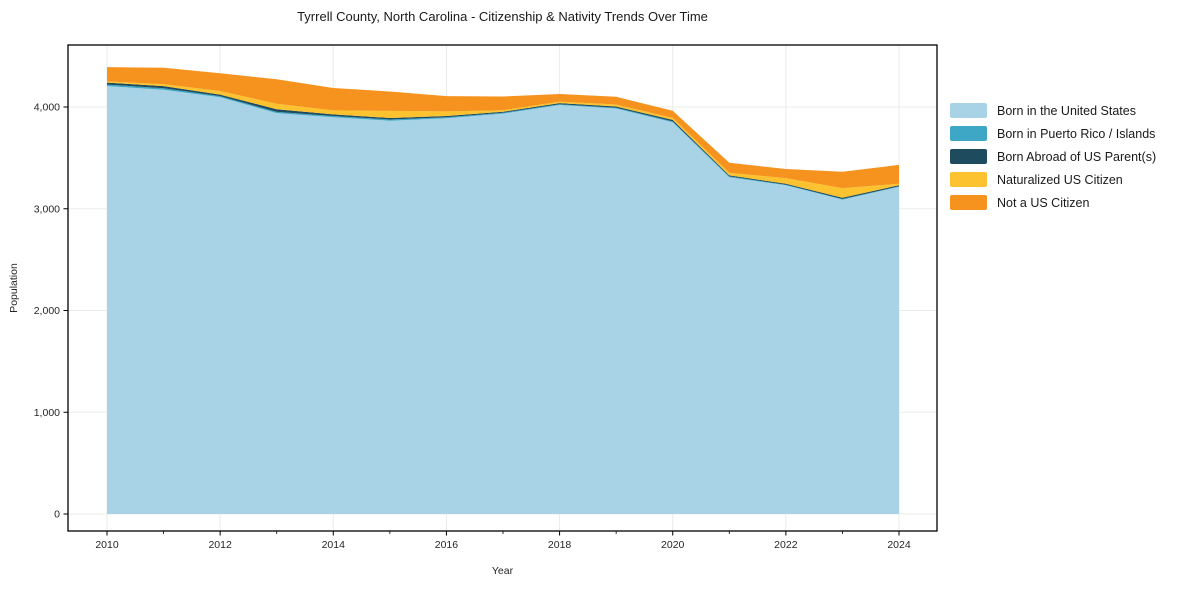  Describe the element at coordinates (560, 545) in the screenshot. I see `x-tick-label: 2018` at that location.